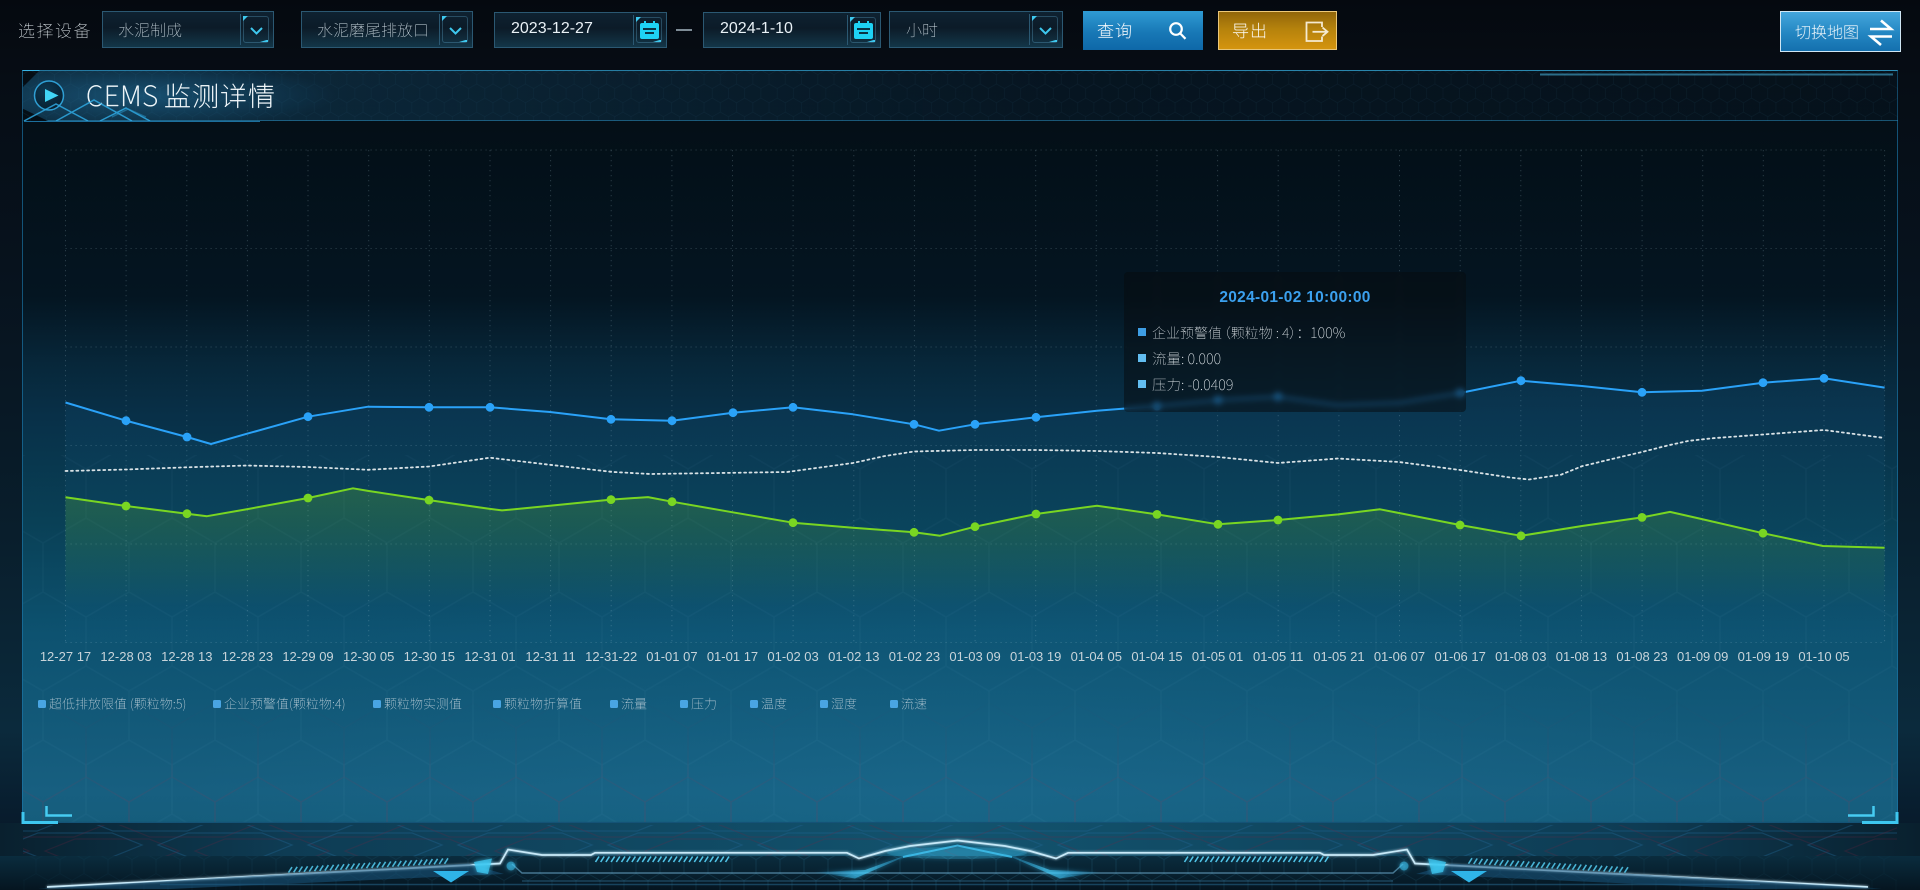 This screenshot has width=1920, height=890. What do you see at coordinates (1217, 656) in the screenshot?
I see `svg-text: 01-05 01` at bounding box center [1217, 656].